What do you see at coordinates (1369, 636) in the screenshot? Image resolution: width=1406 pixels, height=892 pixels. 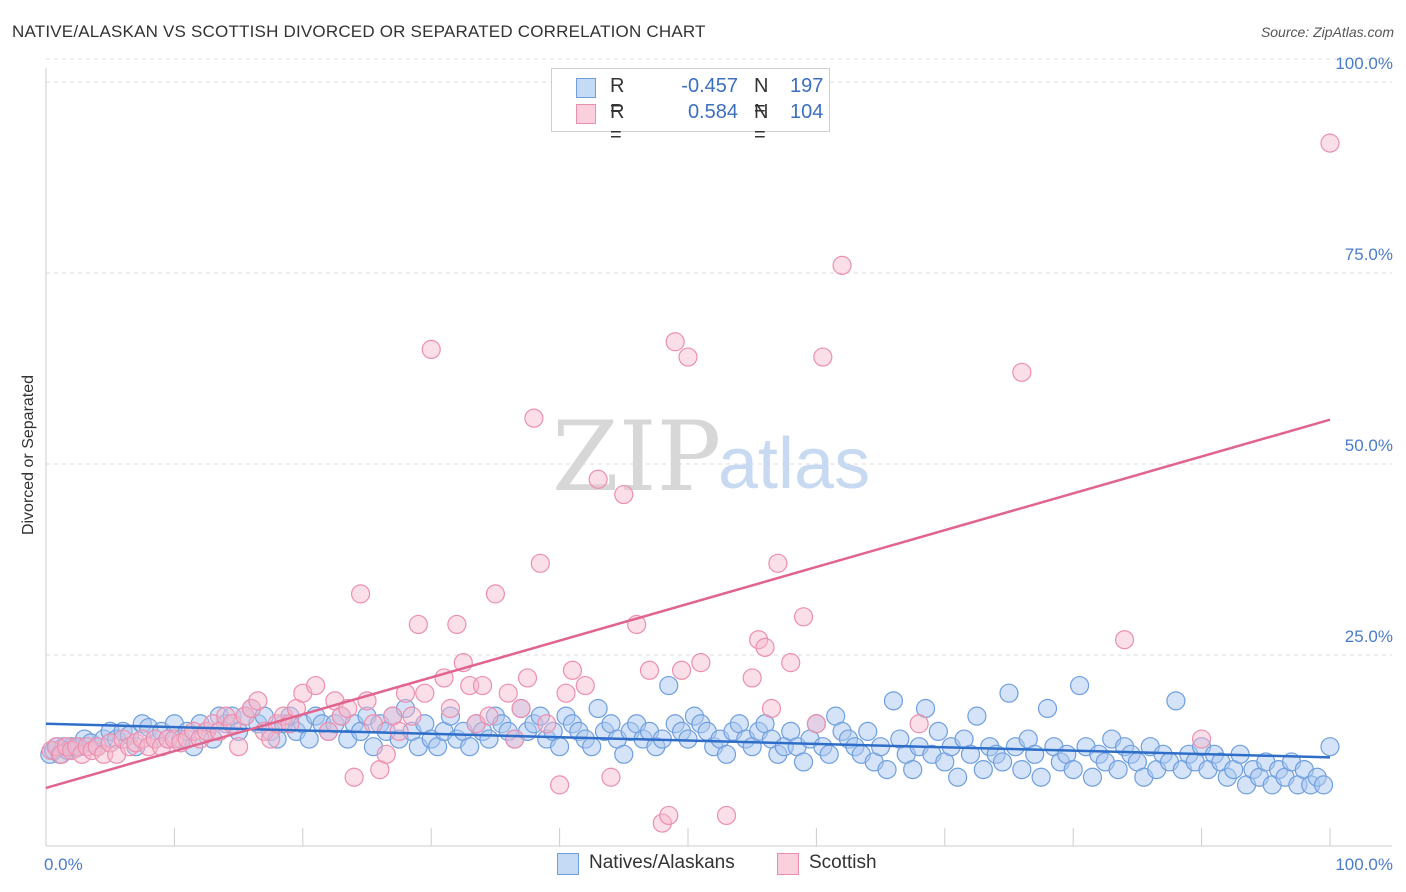 I see `y-tick-label: 25.0%` at bounding box center [1369, 636].